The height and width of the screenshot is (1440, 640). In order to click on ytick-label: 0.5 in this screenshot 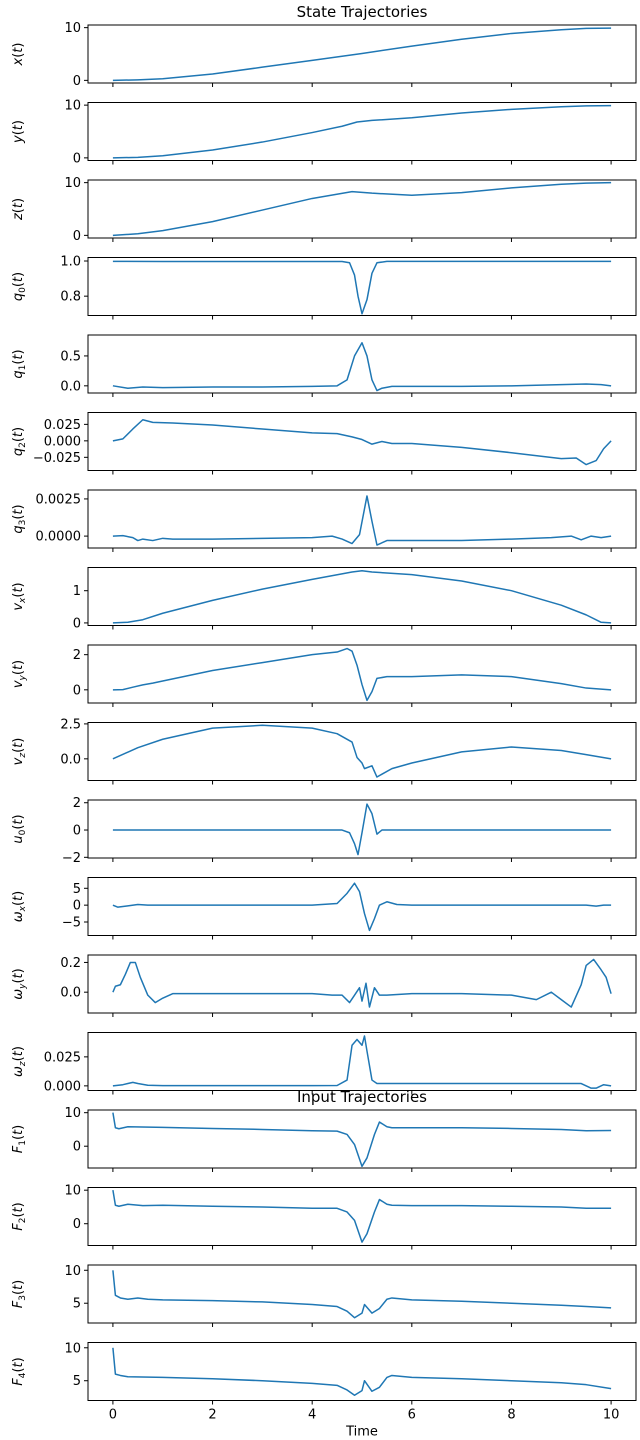, I will do `click(70, 356)`.